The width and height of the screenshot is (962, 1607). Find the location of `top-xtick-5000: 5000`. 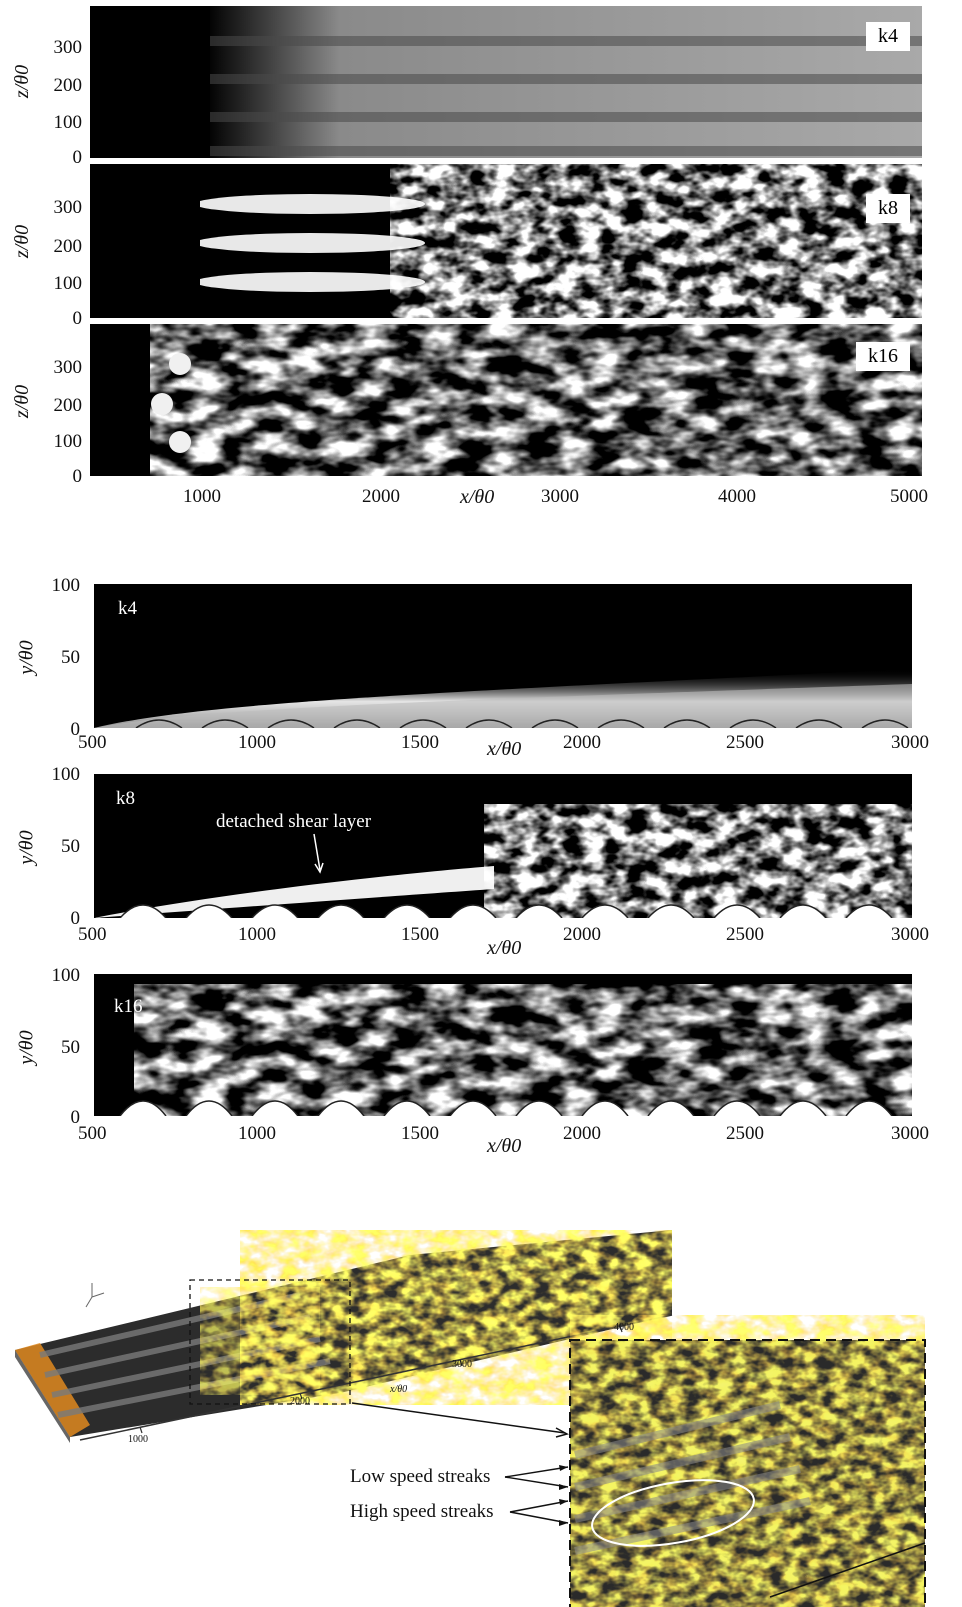

top-xtick-5000: 5000 is located at coordinates (909, 496).